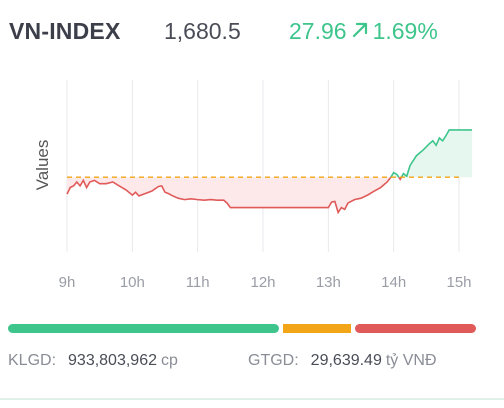 The width and height of the screenshot is (504, 408). What do you see at coordinates (405, 31) in the screenshot?
I see `change-percent: 1.69%` at bounding box center [405, 31].